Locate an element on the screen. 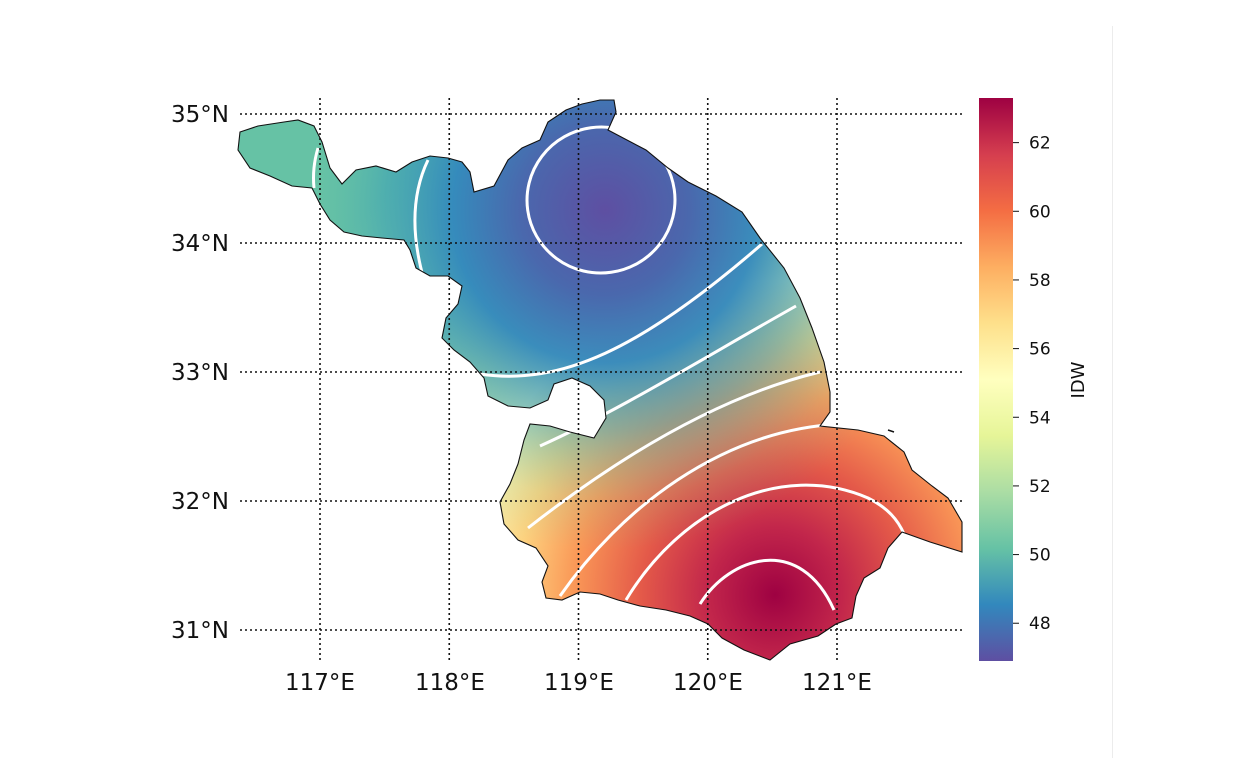 Image resolution: width=1240 pixels, height=775 pixels. lat-label: 33°N is located at coordinates (200, 373).